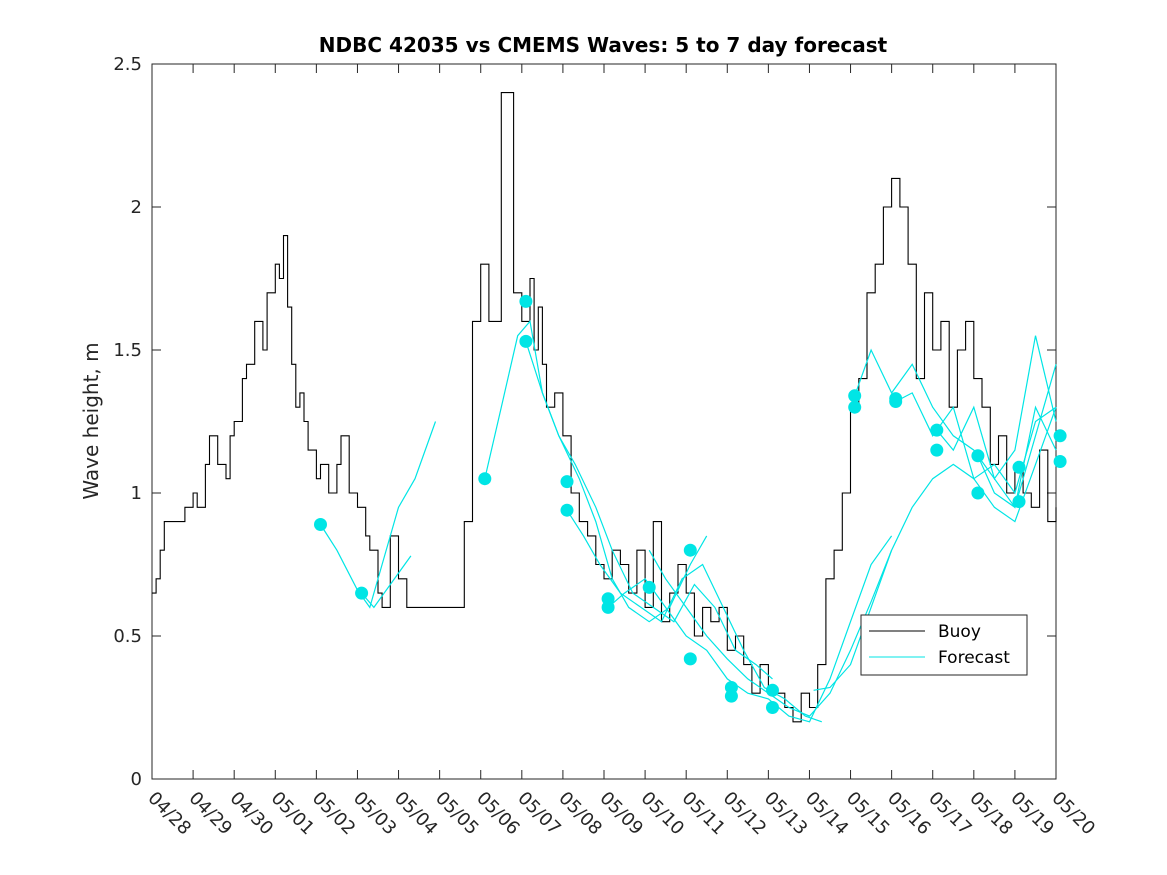  Describe the element at coordinates (169, 814) in the screenshot. I see `x-tick-label: 04/28` at that location.